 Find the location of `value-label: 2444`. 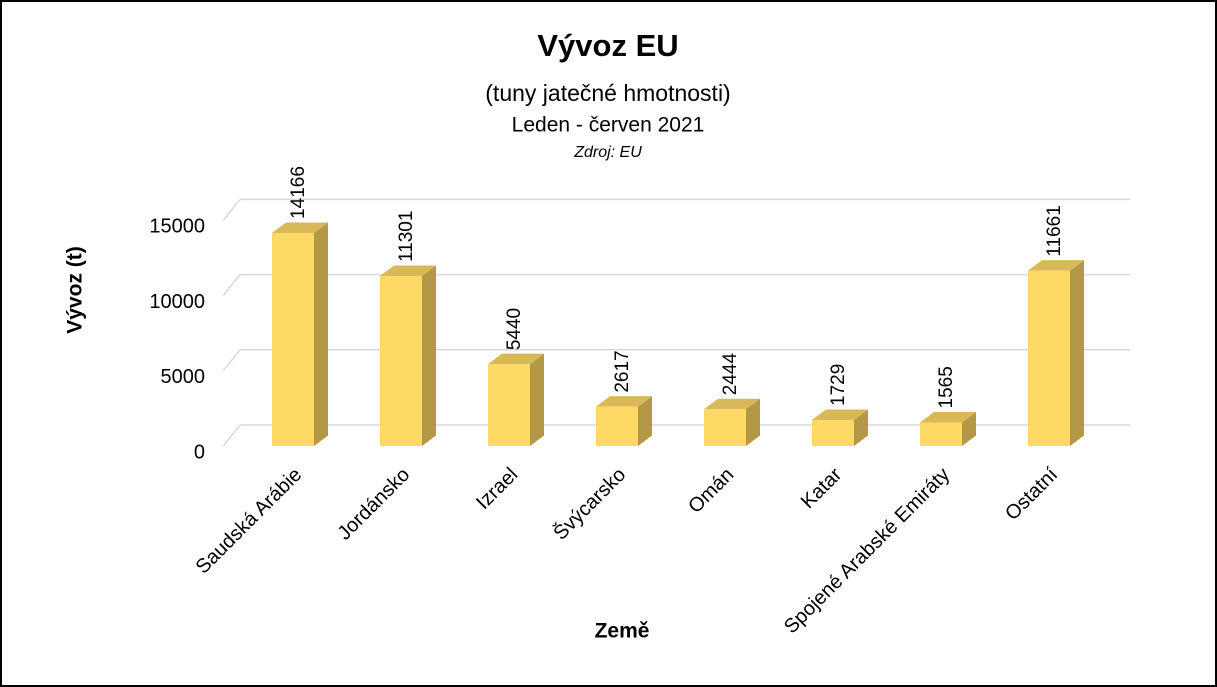

value-label: 2444 is located at coordinates (730, 374).